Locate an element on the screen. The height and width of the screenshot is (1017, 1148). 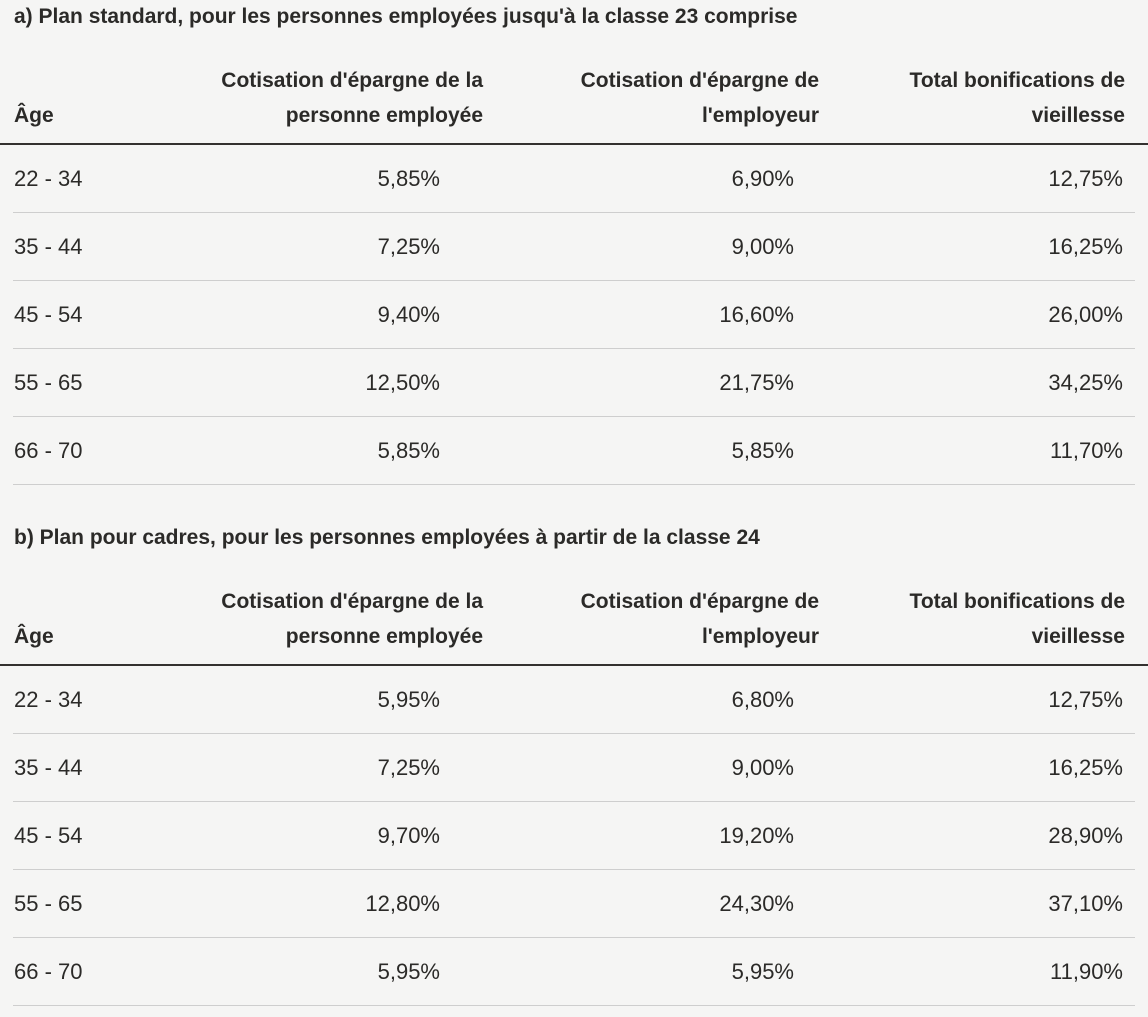
percentage-value-cell: 37,10% is located at coordinates (1085, 903).